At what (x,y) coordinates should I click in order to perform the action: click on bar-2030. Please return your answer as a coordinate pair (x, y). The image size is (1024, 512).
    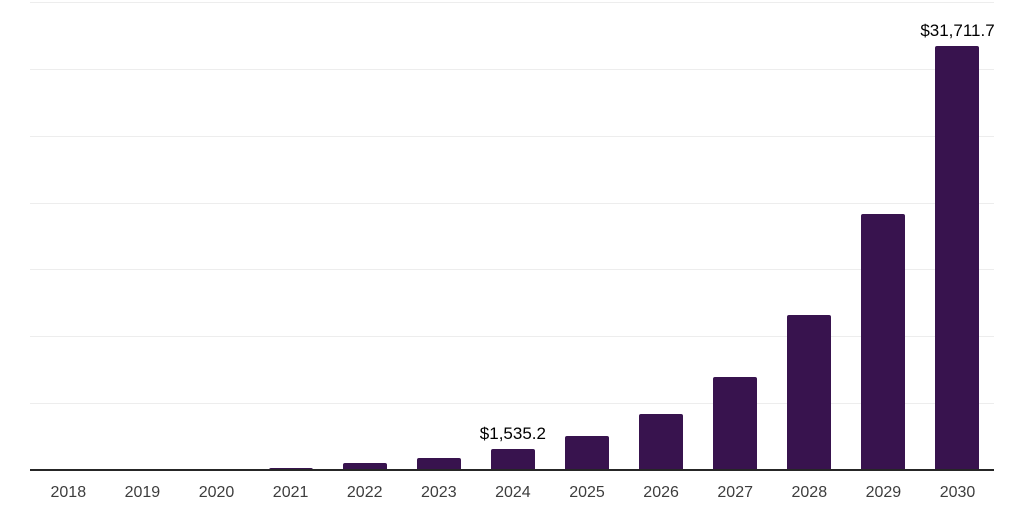
    Looking at the image, I should click on (957, 258).